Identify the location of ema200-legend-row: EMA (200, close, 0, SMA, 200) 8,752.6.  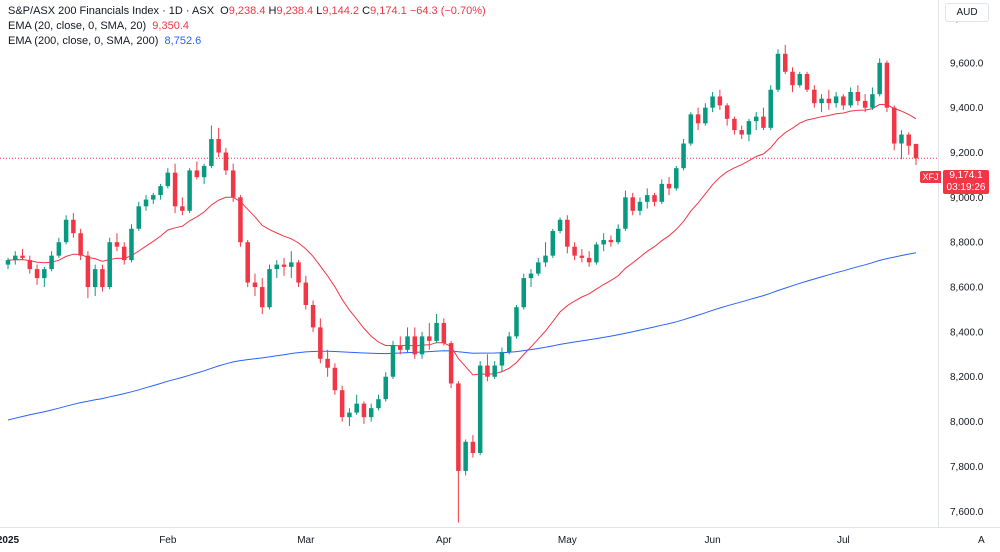
(247, 41).